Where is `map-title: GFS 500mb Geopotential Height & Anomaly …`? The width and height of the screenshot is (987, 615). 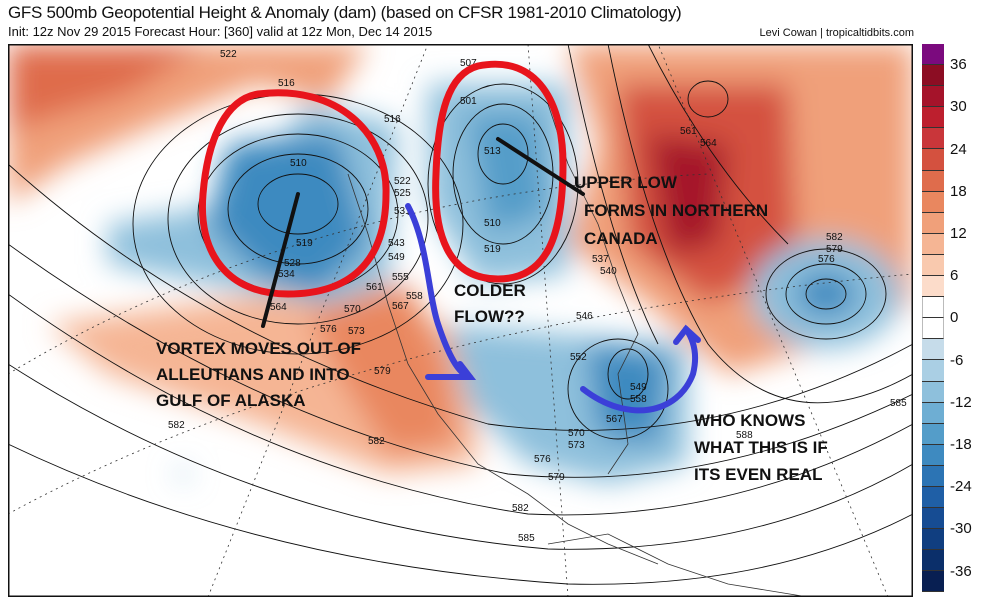 map-title: GFS 500mb Geopotential Height & Anomaly … is located at coordinates (345, 12).